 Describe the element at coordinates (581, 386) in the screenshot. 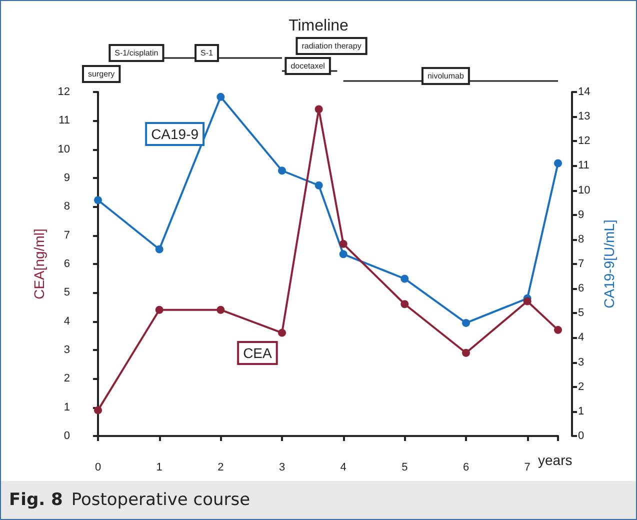

I see `y2-tick-label: 2` at that location.